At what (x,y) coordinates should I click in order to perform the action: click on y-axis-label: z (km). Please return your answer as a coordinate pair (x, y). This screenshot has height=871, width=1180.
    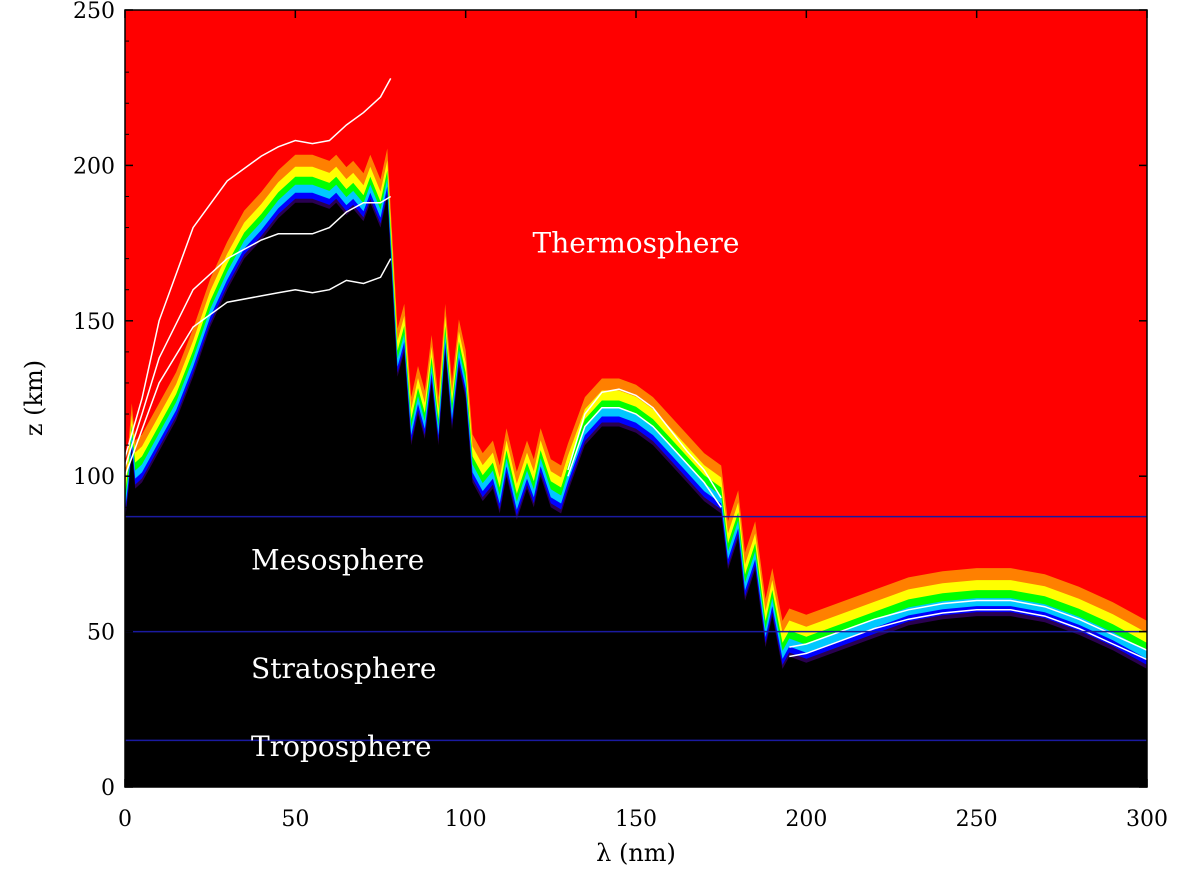
    Looking at the image, I should click on (34, 398).